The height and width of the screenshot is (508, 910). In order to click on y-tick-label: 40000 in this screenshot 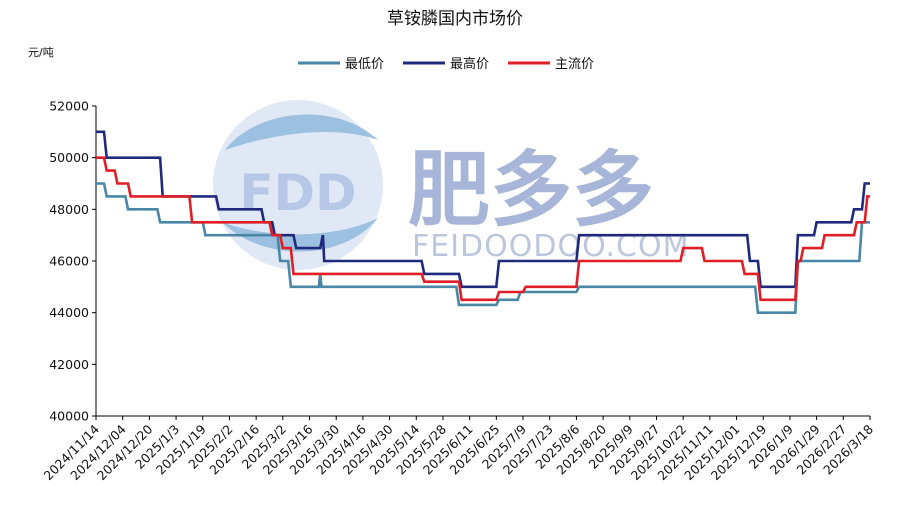, I will do `click(69, 416)`.